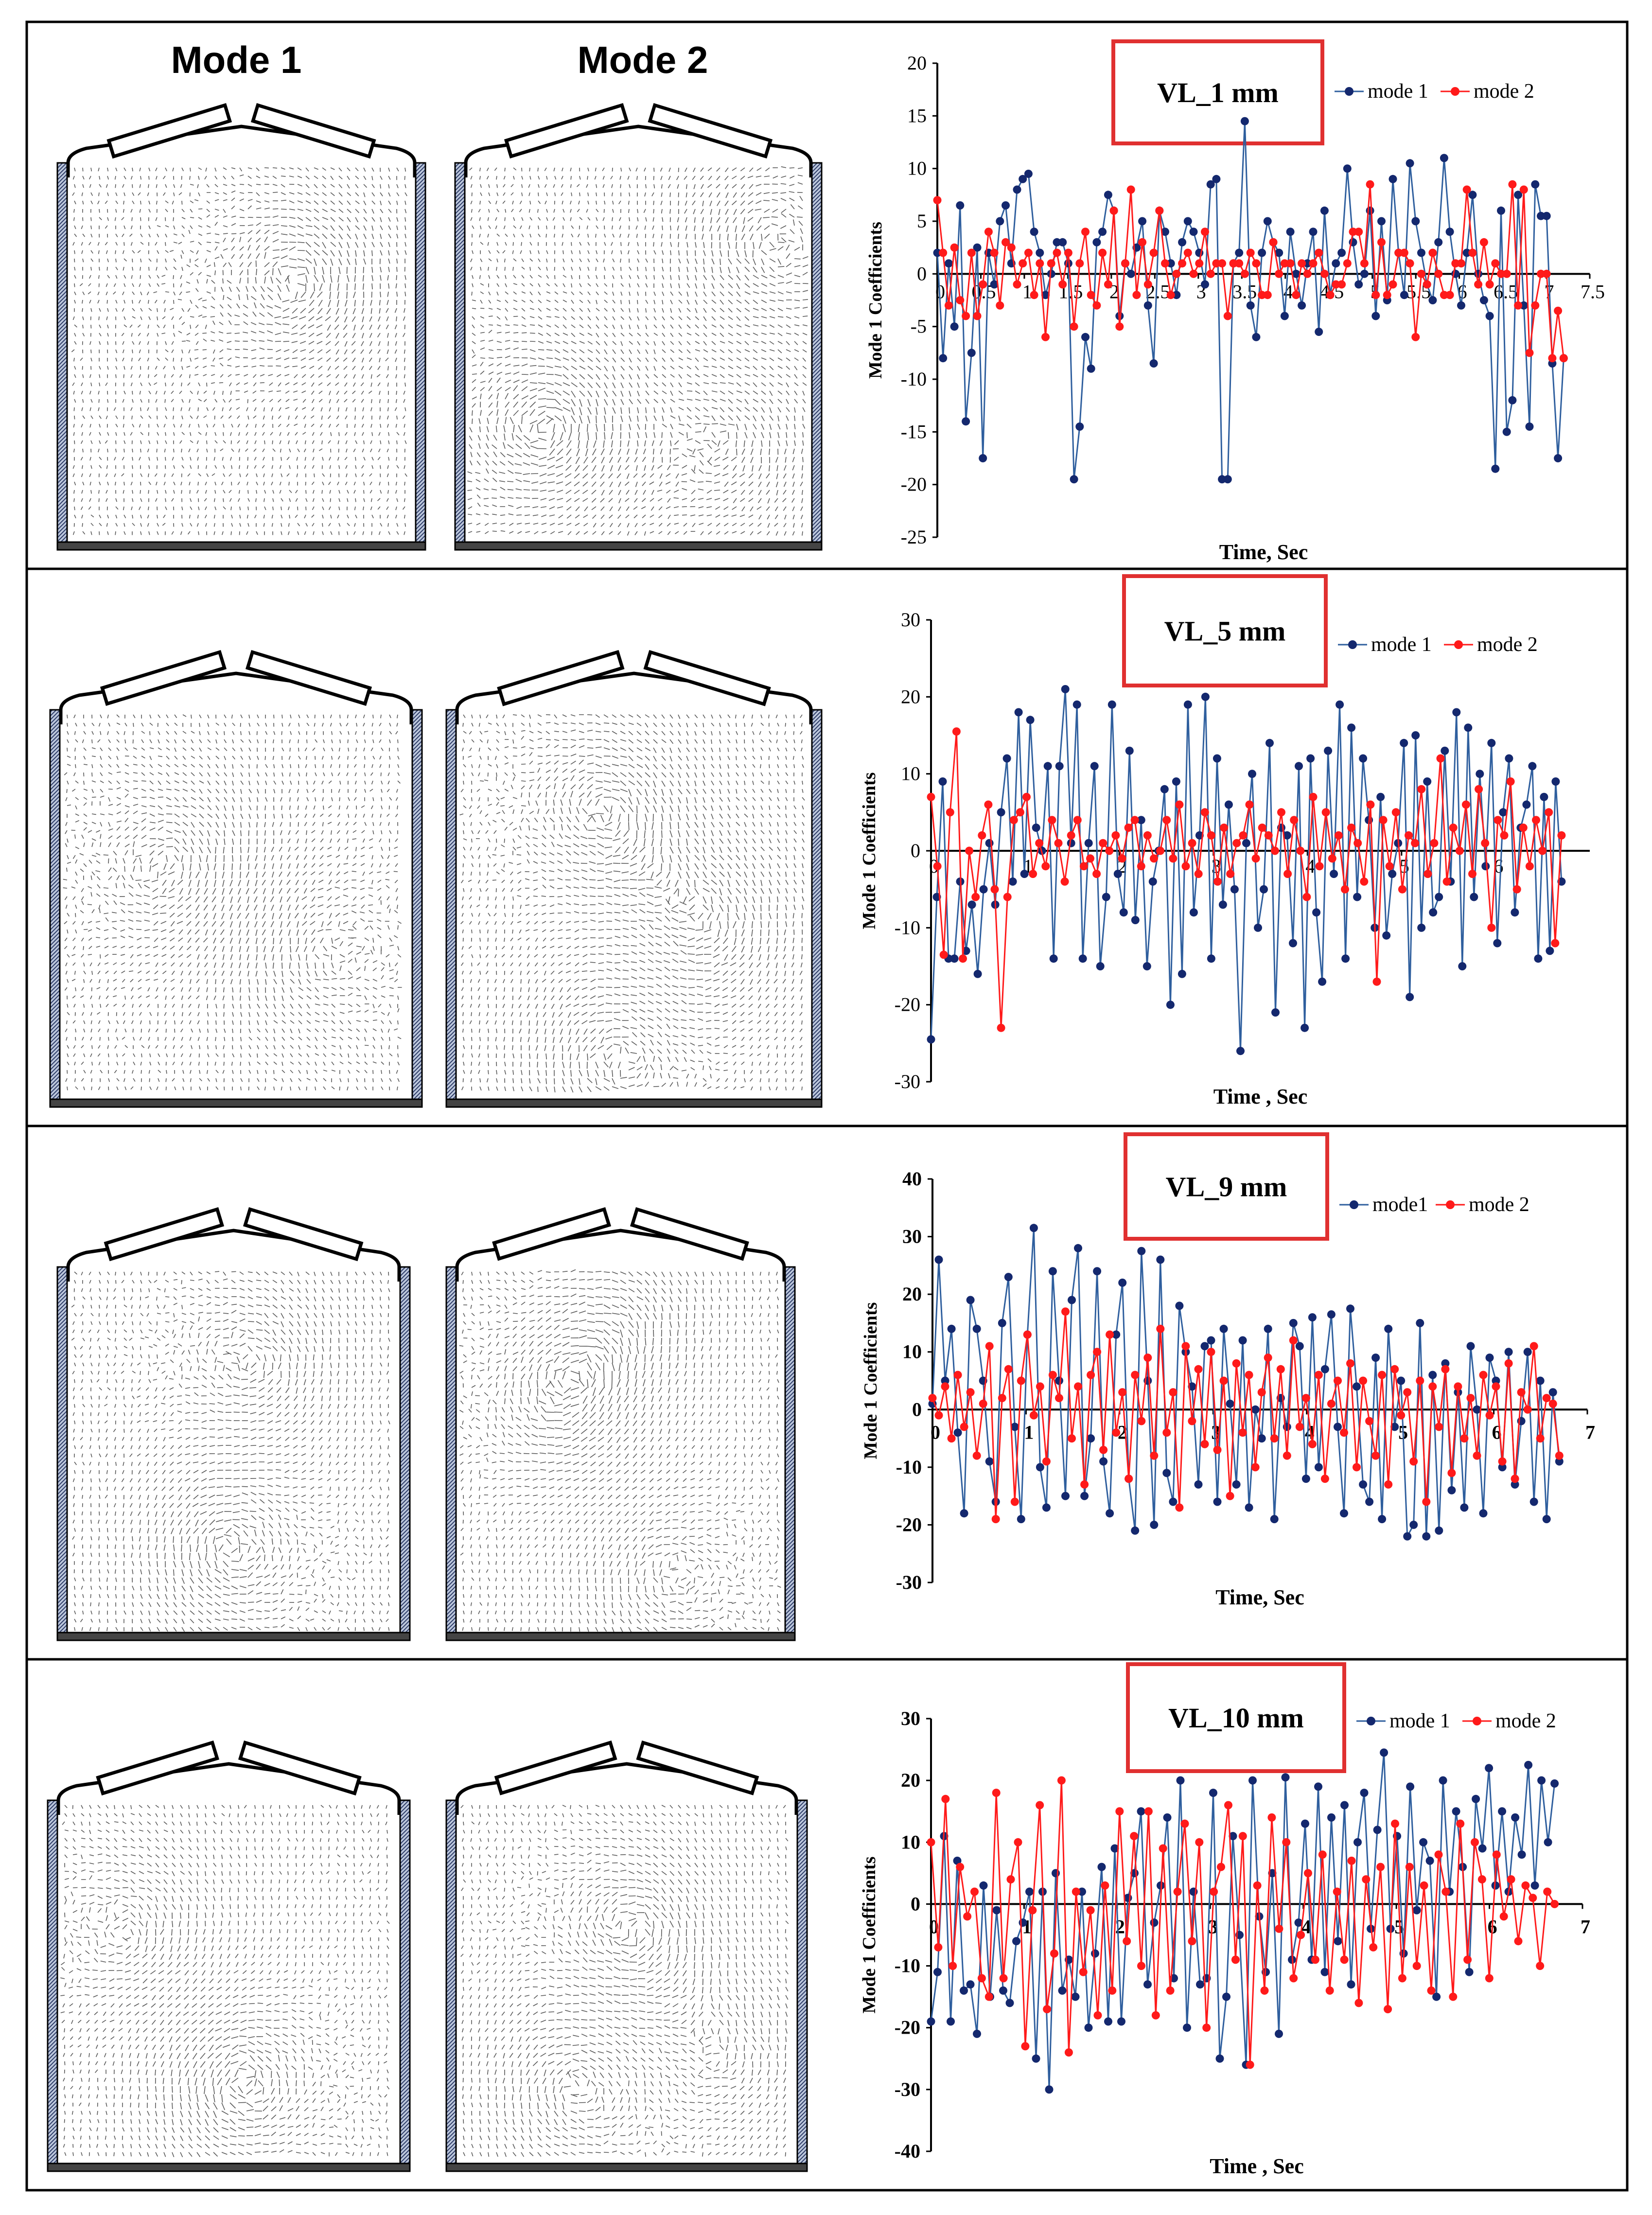 The image size is (1652, 2215). Describe the element at coordinates (869, 1935) in the screenshot. I see `y-axis-label: Mode 1 Coefficients` at that location.